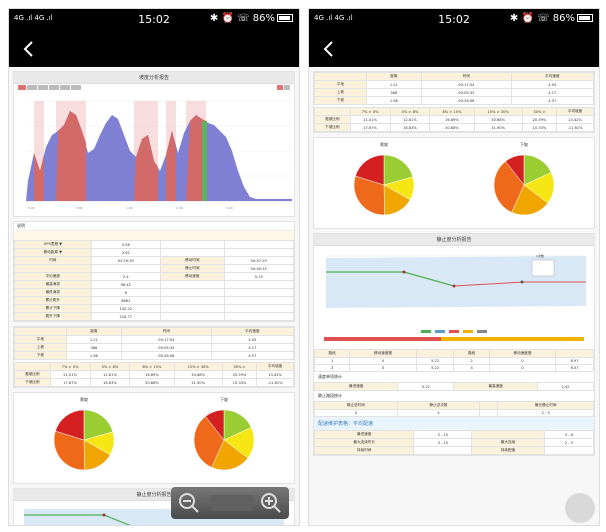  Describe the element at coordinates (333, 18) in the screenshot. I see `signal-icon: 4G .ıl 4G .ıl` at that location.